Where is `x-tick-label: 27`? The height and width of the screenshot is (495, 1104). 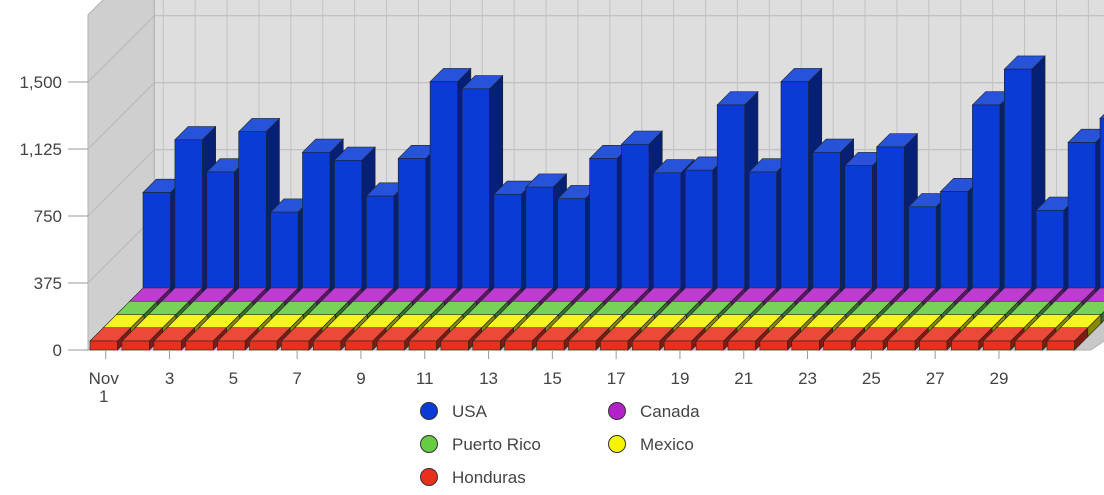
x-tick-label: 27 is located at coordinates (935, 378).